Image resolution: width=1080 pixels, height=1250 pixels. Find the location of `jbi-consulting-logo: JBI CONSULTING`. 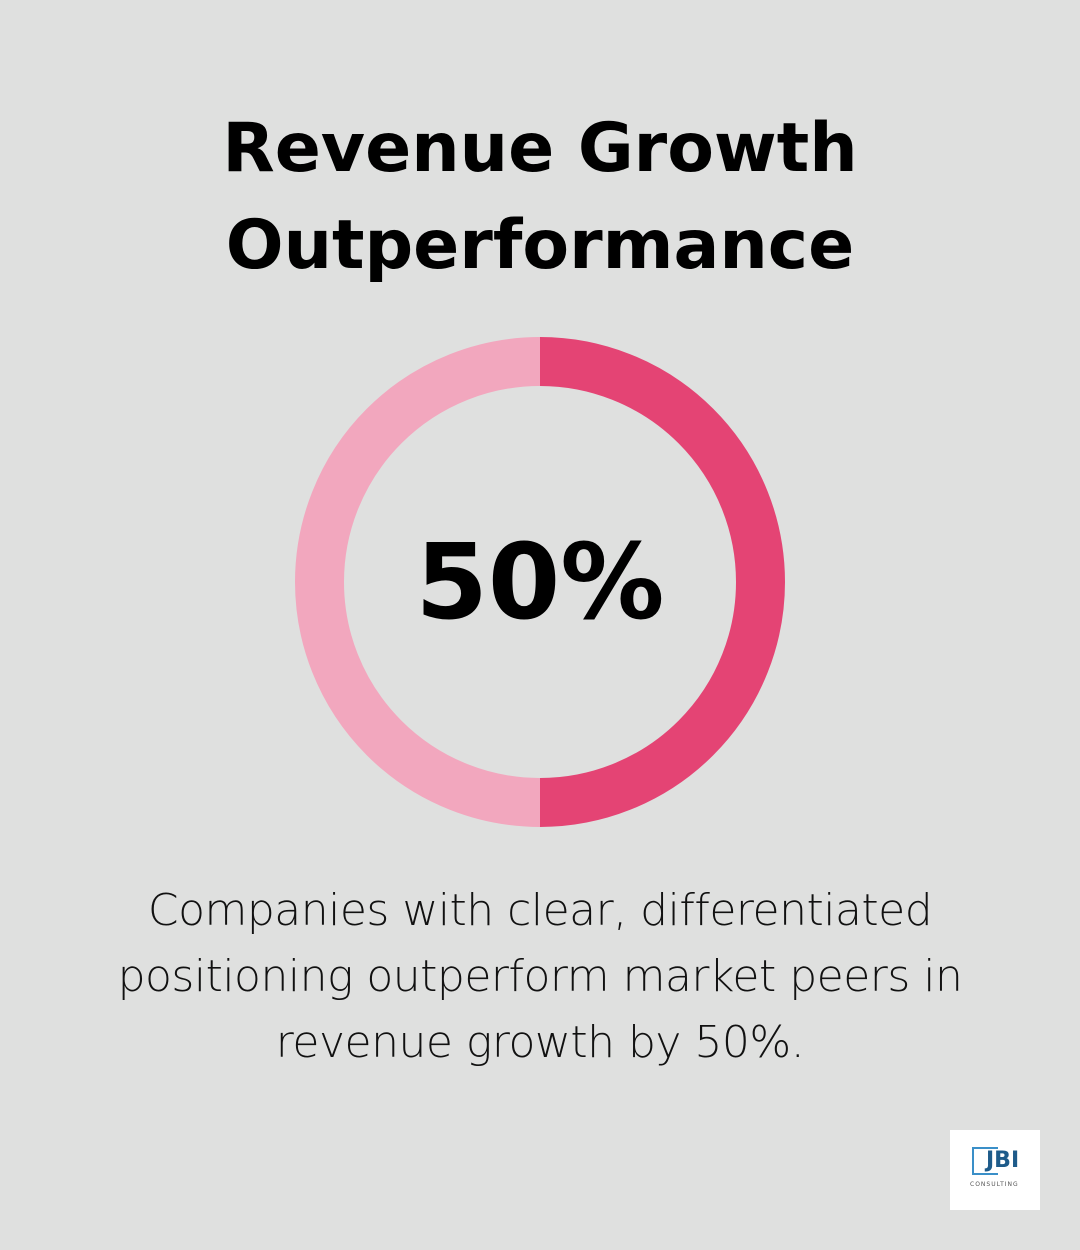

jbi-consulting-logo: JBI CONSULTING is located at coordinates (995, 1170).